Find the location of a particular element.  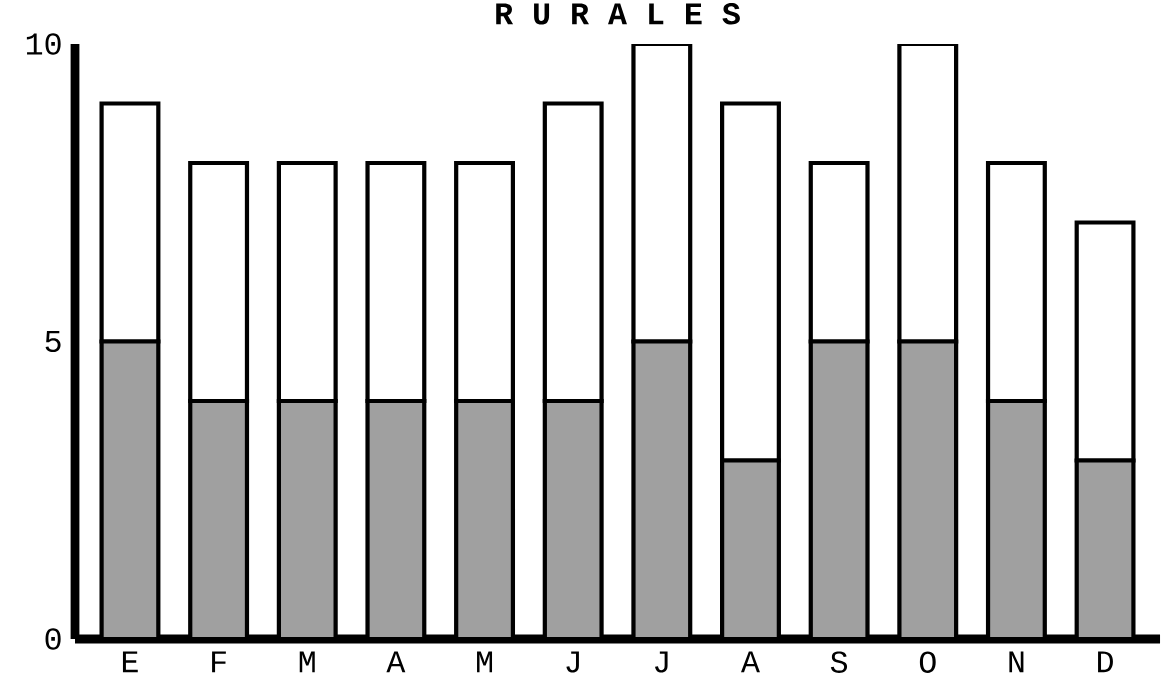

x-tick-label: E is located at coordinates (130, 662).